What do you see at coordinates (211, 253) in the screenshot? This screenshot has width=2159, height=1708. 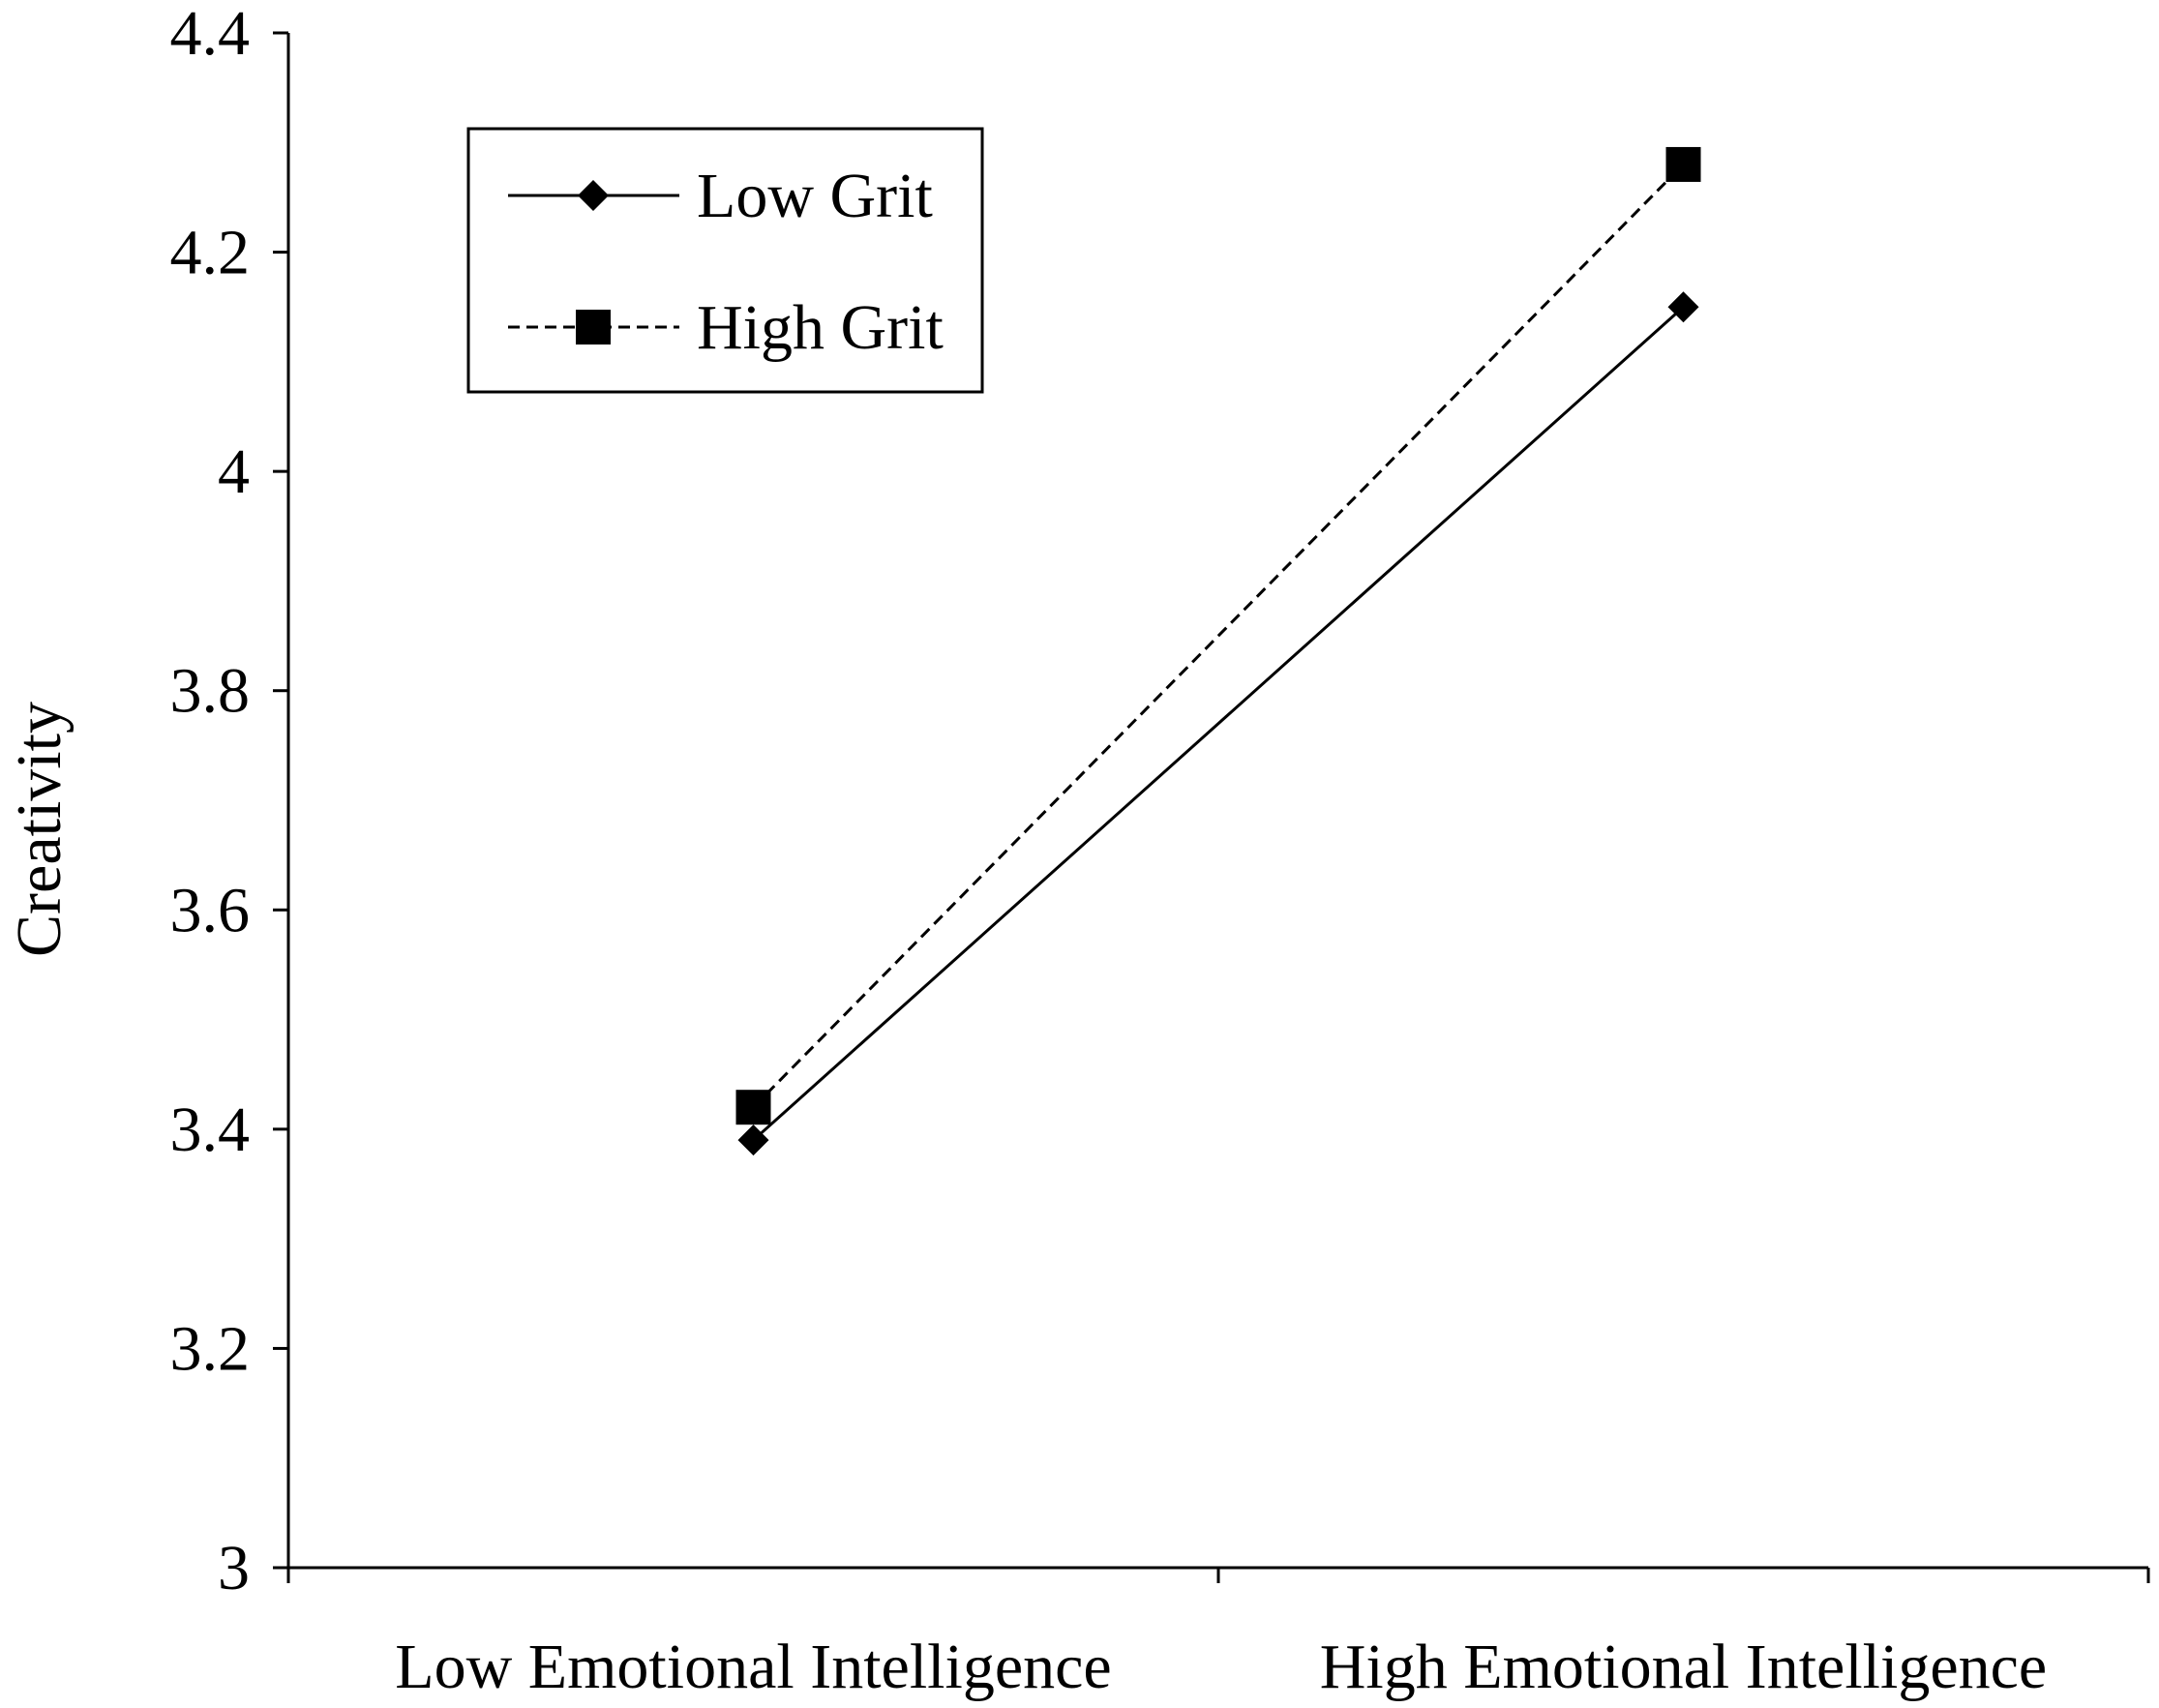 I see `y-tick-label: 4.2` at bounding box center [211, 253].